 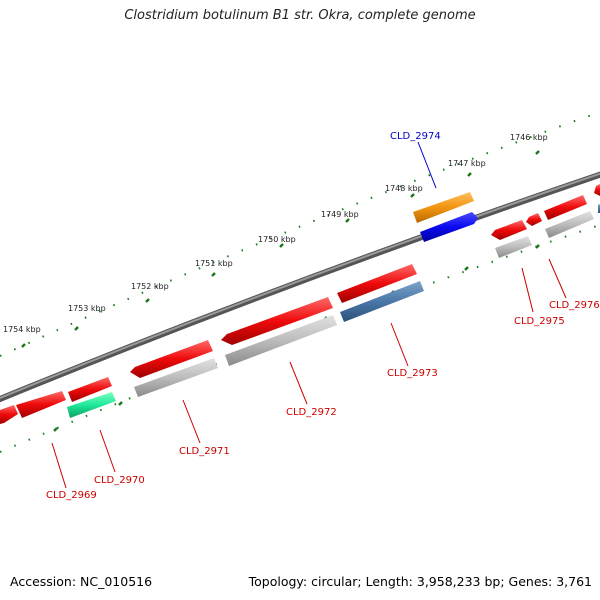 I want to click on scale-label: 1750 kbp, so click(x=277, y=239).